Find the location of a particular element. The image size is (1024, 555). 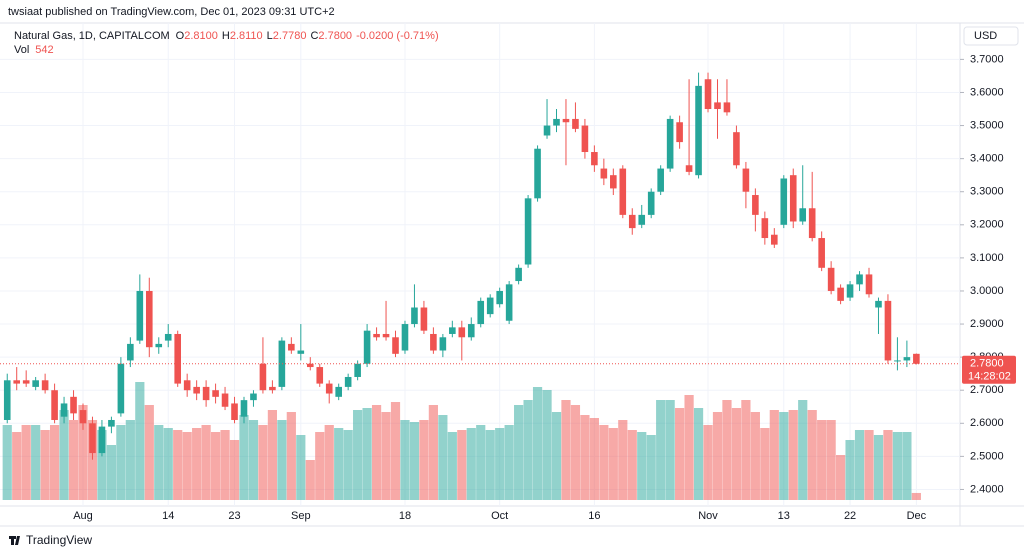

x-tick-label: 13 is located at coordinates (784, 516).